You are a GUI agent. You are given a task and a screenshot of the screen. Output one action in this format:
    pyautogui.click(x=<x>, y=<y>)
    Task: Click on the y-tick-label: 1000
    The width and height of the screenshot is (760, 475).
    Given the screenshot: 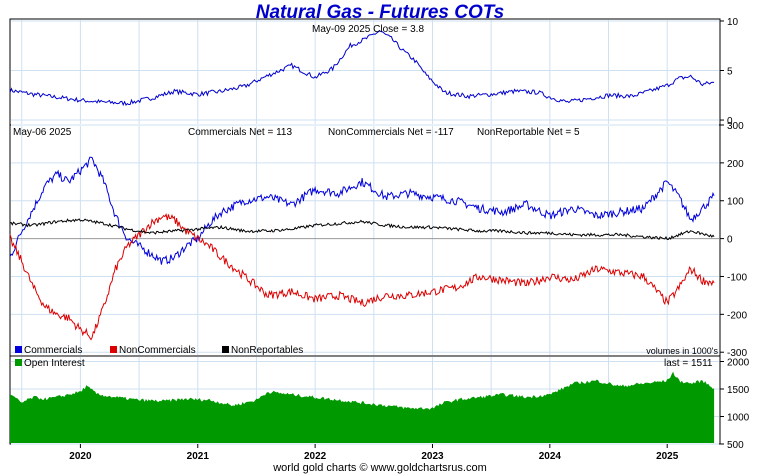 What is the action you would take?
    pyautogui.click(x=738, y=418)
    